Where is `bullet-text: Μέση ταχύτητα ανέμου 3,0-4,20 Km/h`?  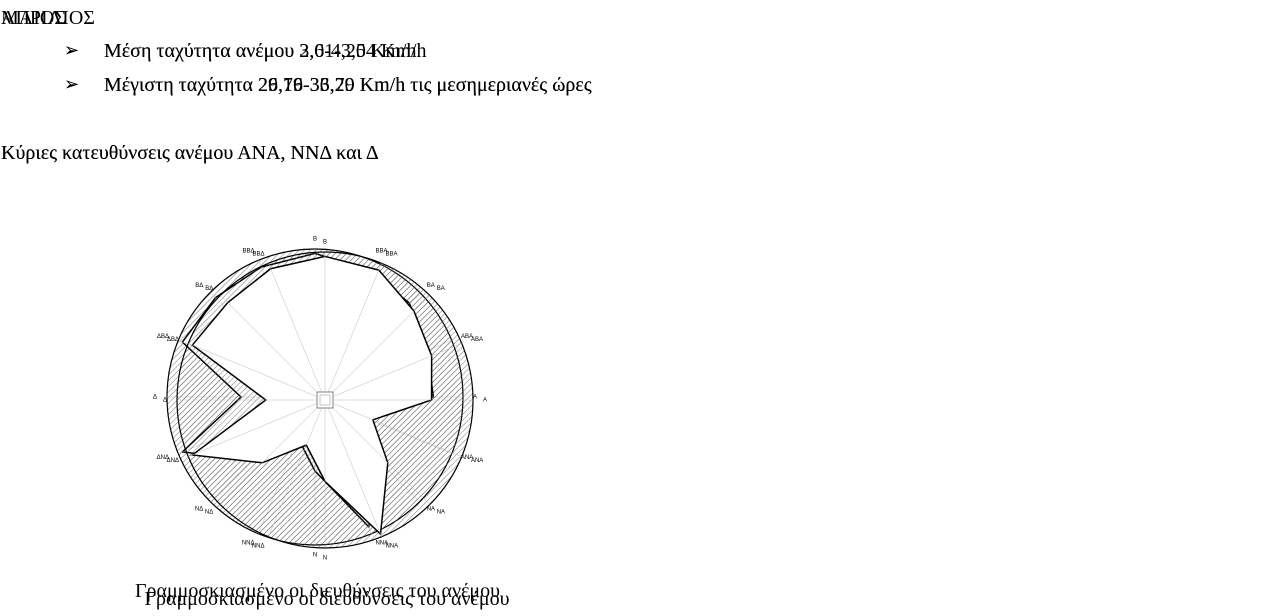
bullet-text: Μέση ταχύτητα ανέμου 3,0-4,20 Km/h is located at coordinates (260, 51).